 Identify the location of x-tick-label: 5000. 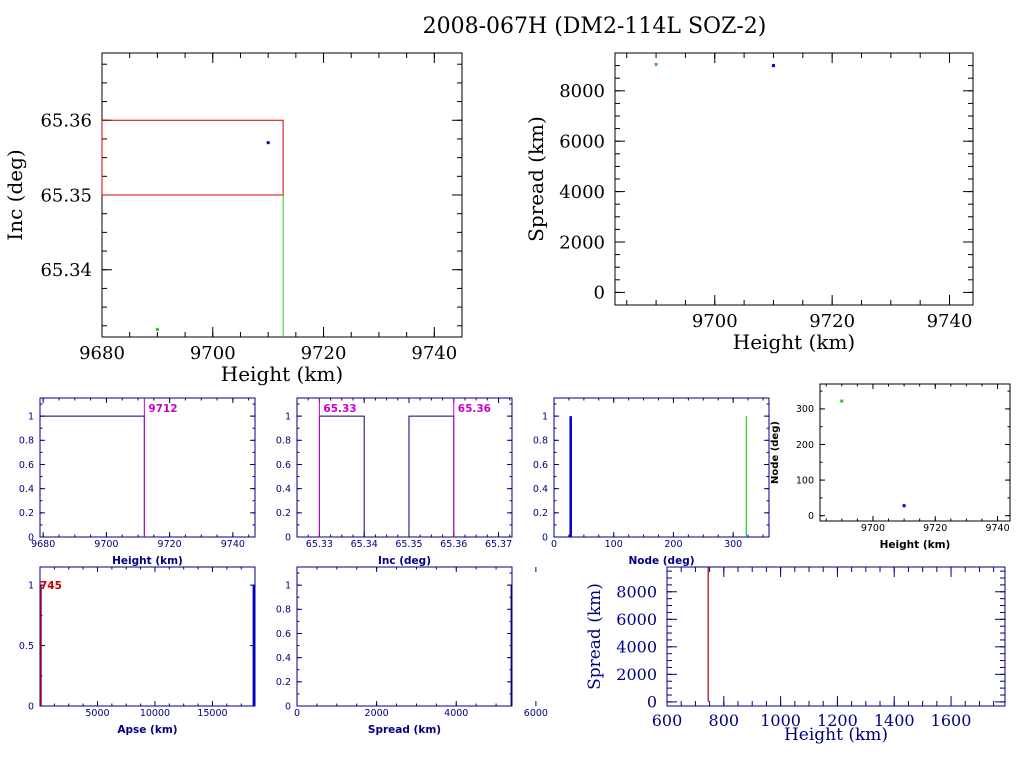
(97, 713).